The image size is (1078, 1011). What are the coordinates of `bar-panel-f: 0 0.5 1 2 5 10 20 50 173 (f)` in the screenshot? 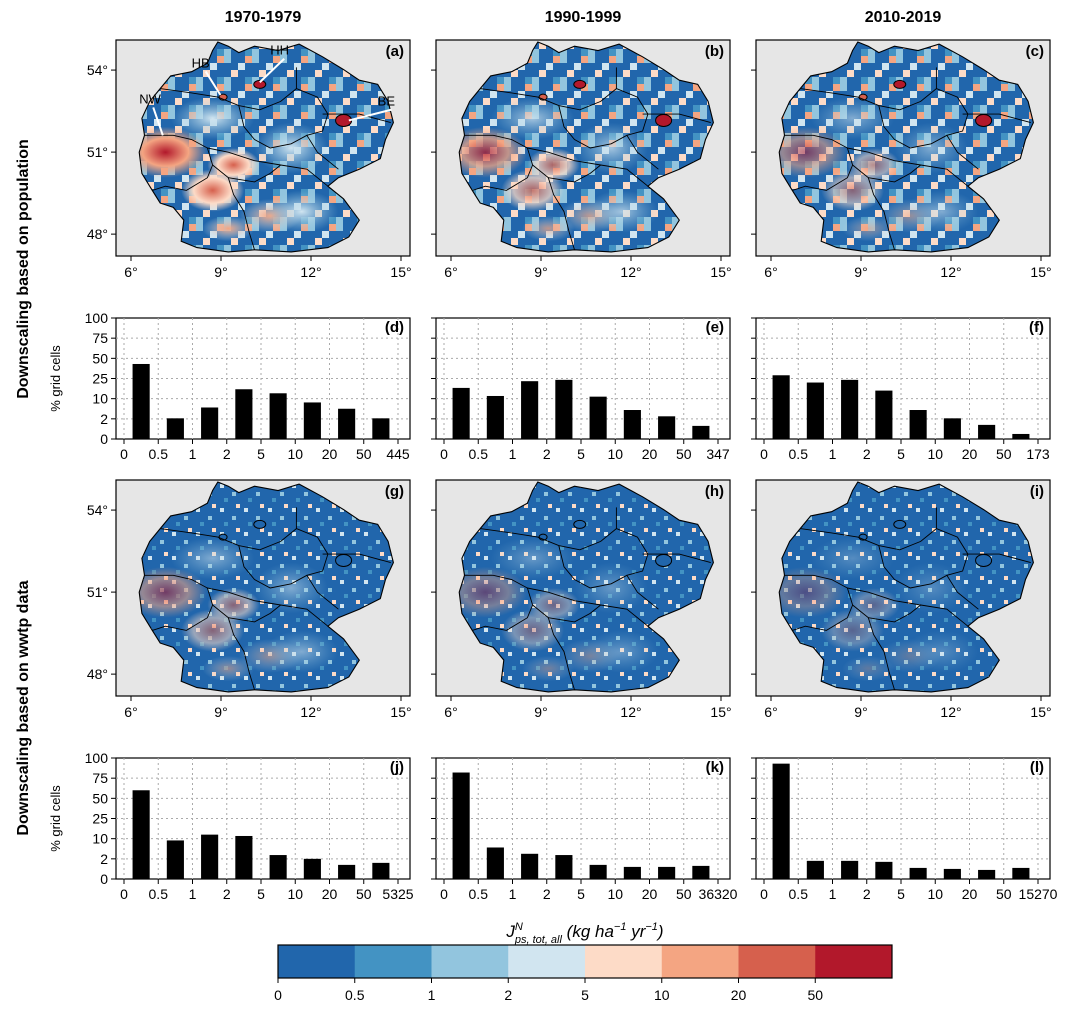 It's located at (901, 389).